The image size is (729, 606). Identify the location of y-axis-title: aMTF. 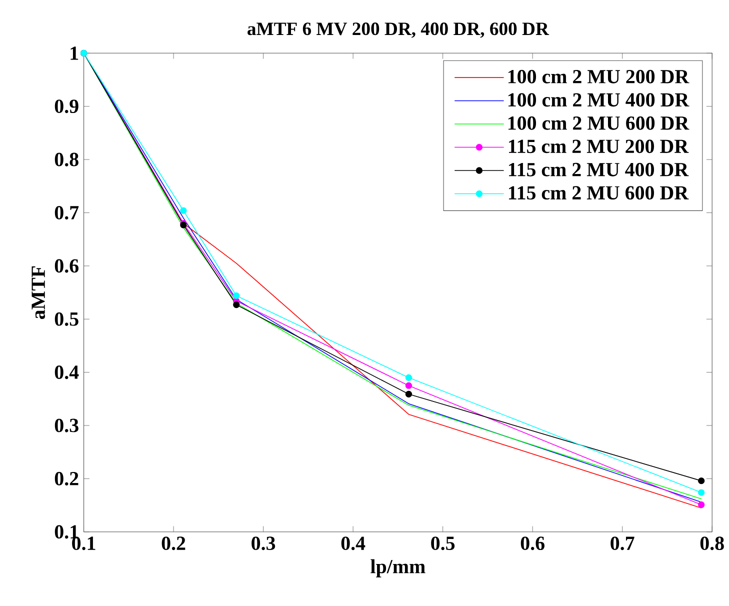
(39, 292).